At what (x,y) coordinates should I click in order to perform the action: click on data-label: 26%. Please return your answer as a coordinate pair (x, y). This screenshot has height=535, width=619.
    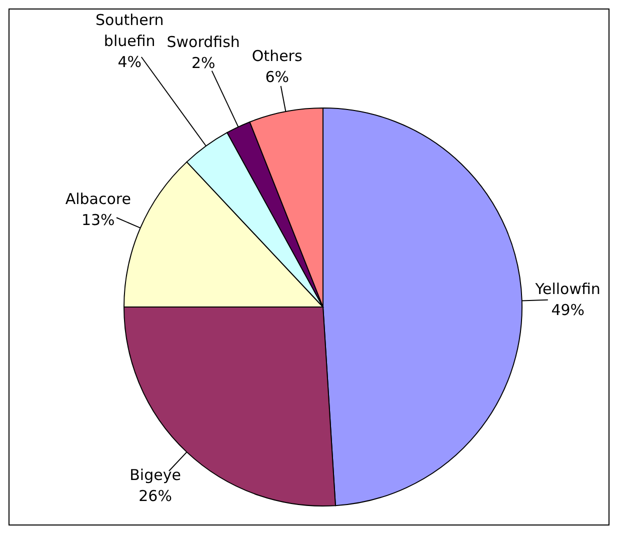
    Looking at the image, I should click on (155, 496).